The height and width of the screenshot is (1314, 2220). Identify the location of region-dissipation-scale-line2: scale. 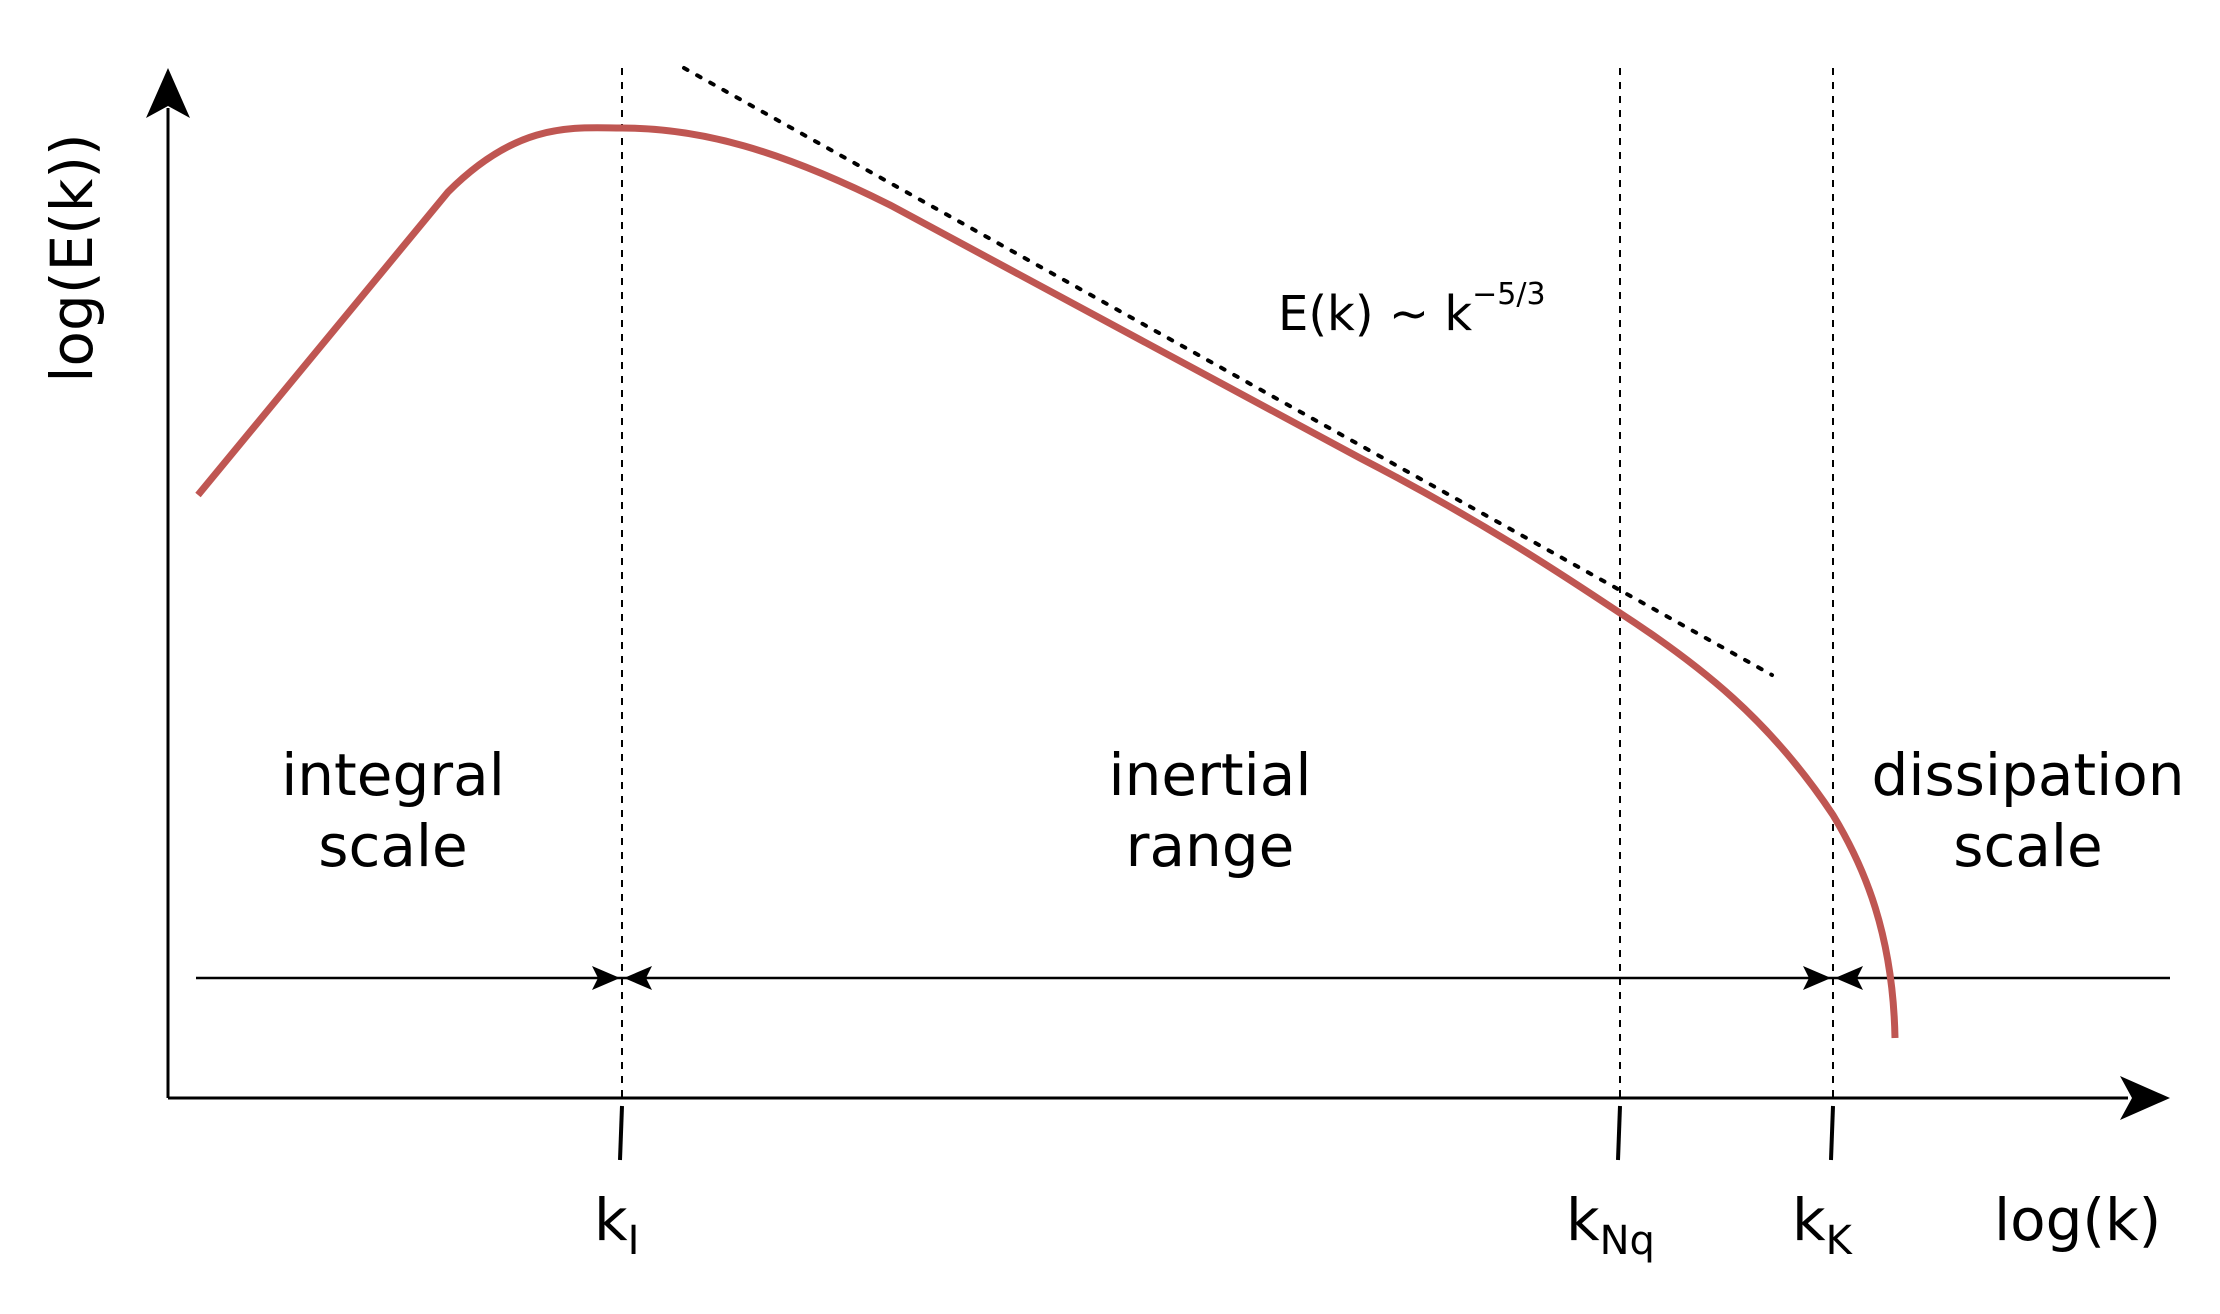
(2027, 846).